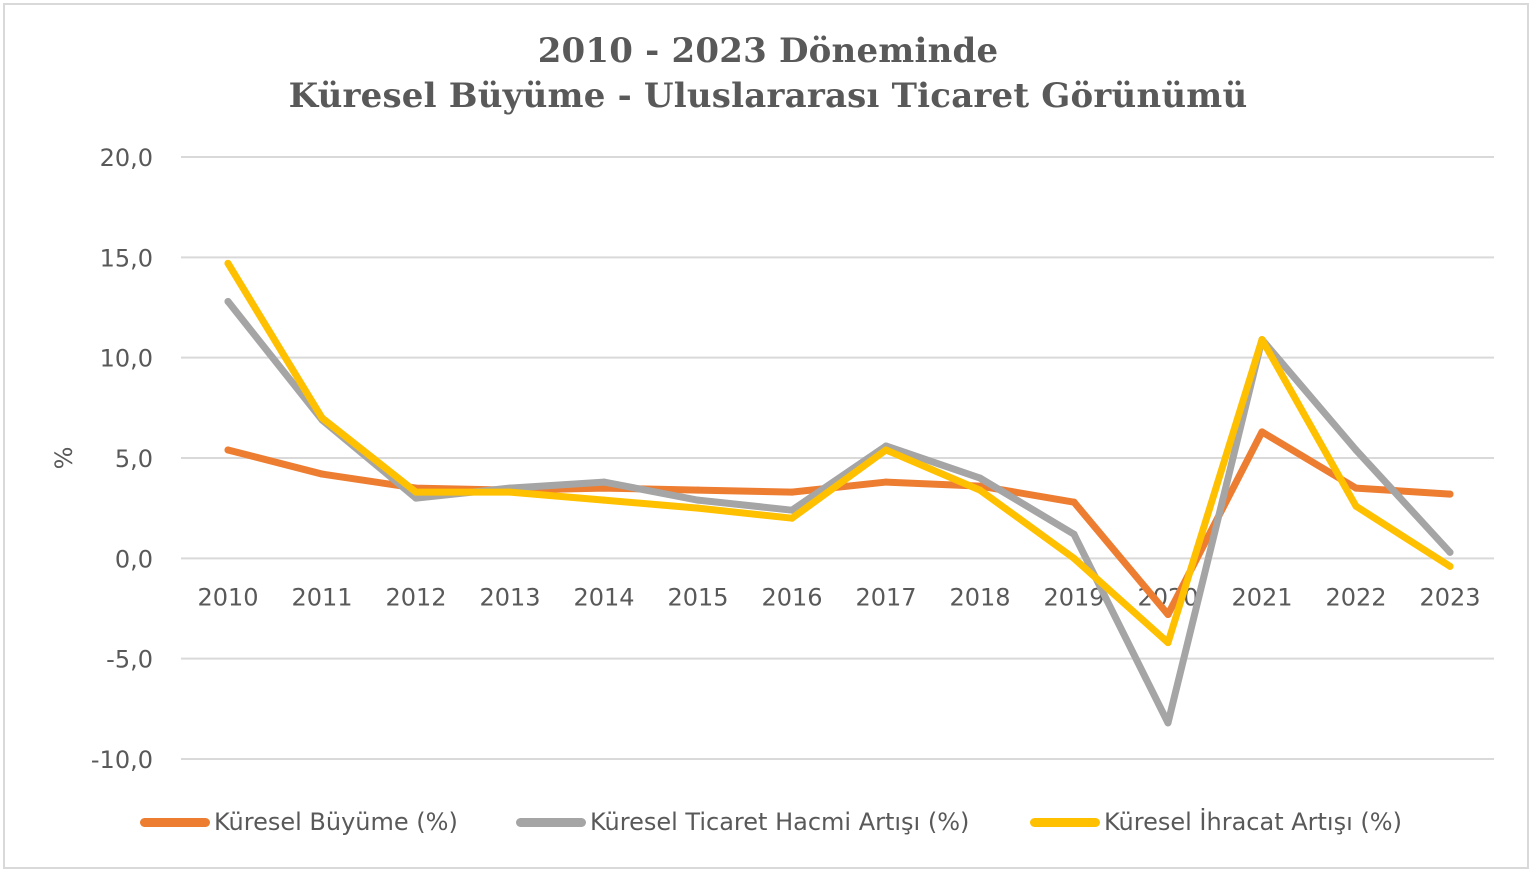 This screenshot has height=876, width=1536. Describe the element at coordinates (509, 597) in the screenshot. I see `x-tick-label: 2013` at that location.